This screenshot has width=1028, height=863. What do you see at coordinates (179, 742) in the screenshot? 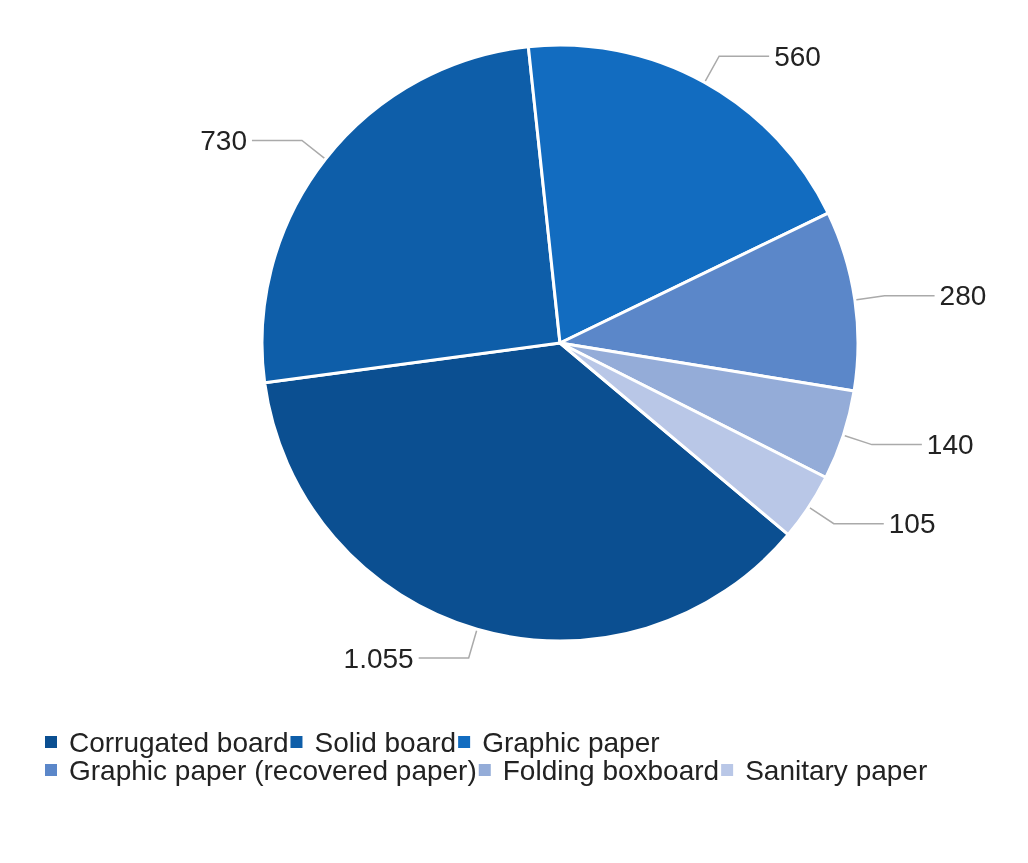
I see `legend-label: Corrugated board` at bounding box center [179, 742].